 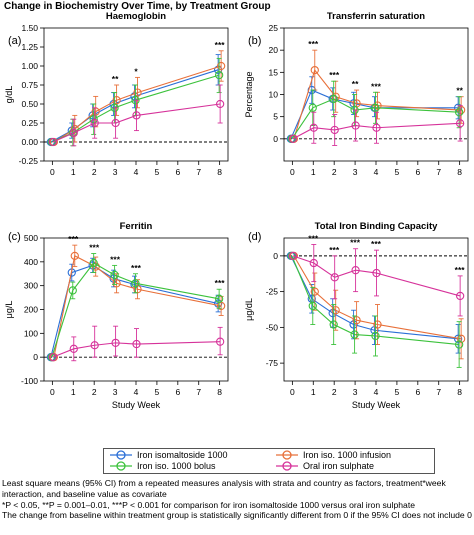 I want to click on y-tick-label: 1.25, so click(x=29, y=47).